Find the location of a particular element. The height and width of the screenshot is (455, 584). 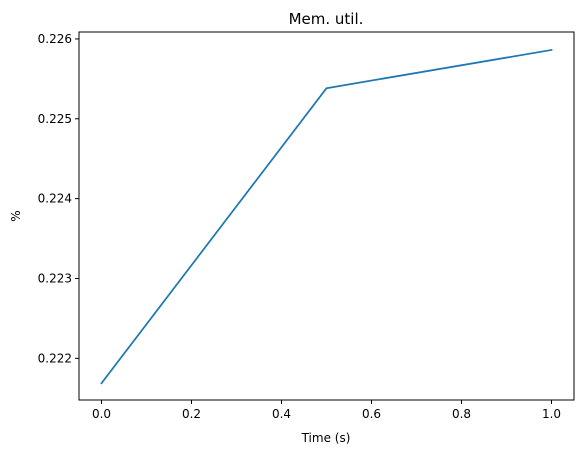

y-tick-label: 0.223 is located at coordinates (55, 278).